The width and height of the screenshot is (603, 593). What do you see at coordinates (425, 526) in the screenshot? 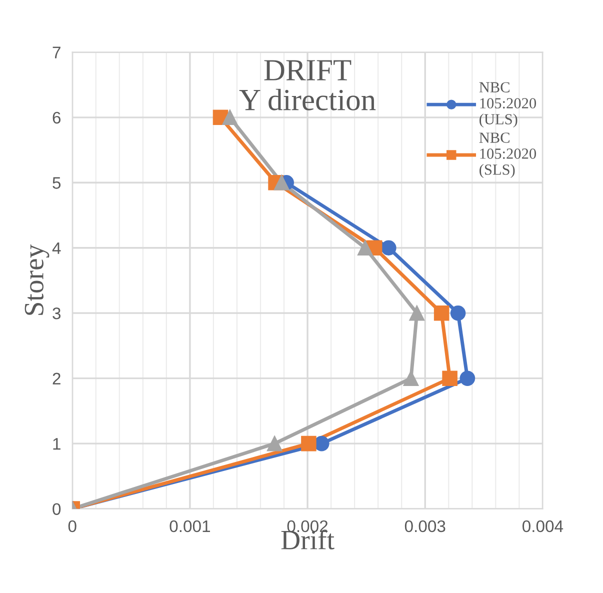
I see `x-tick-label: 0.003` at bounding box center [425, 526].